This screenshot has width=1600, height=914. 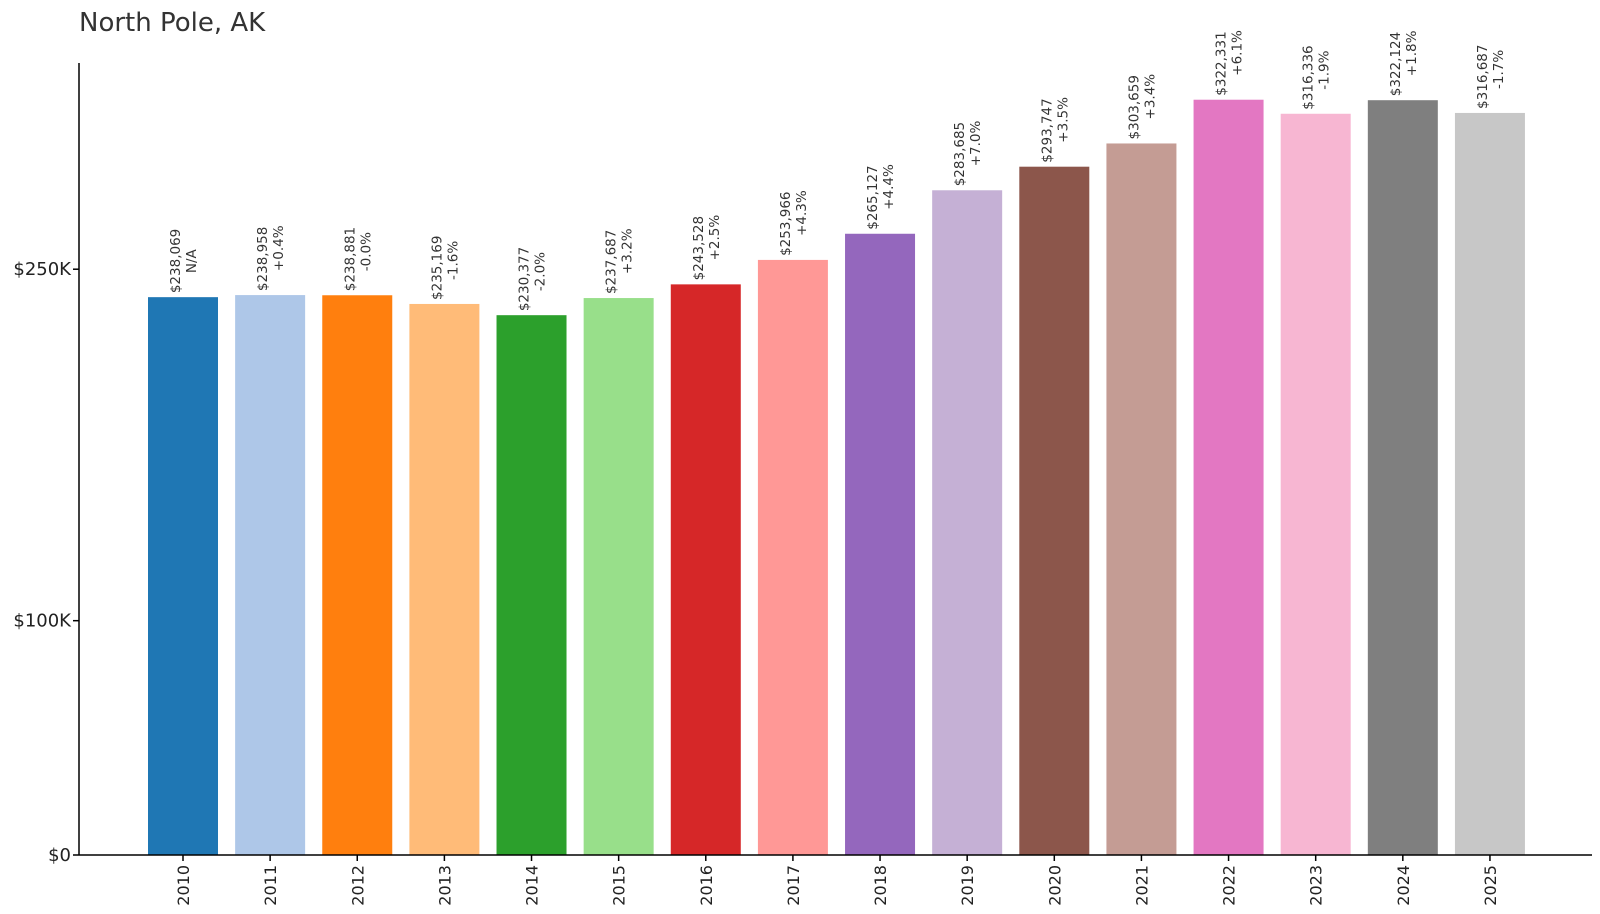 What do you see at coordinates (1063, 120) in the screenshot?
I see `change-label: +3.5%` at bounding box center [1063, 120].